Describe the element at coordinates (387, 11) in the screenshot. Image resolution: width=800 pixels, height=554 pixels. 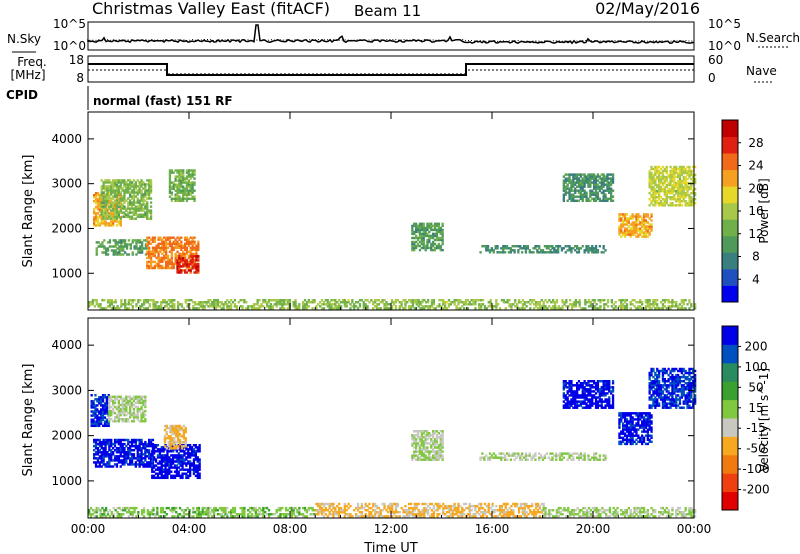
I see `beam-label: Beam 11` at that location.